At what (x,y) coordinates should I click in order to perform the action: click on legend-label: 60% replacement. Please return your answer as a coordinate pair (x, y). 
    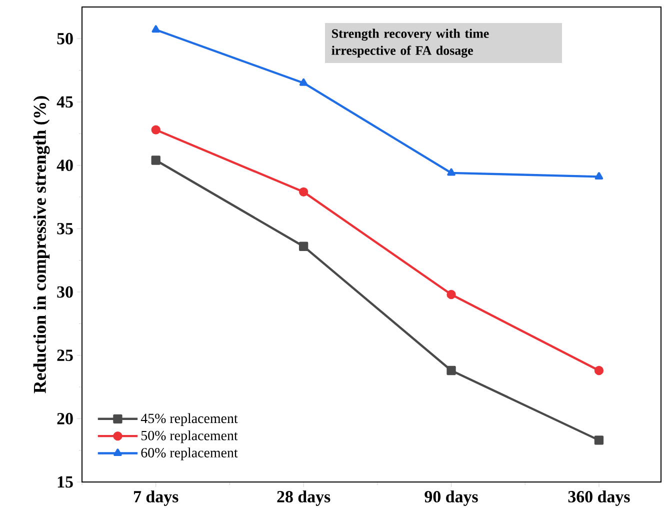
    Looking at the image, I should click on (189, 454).